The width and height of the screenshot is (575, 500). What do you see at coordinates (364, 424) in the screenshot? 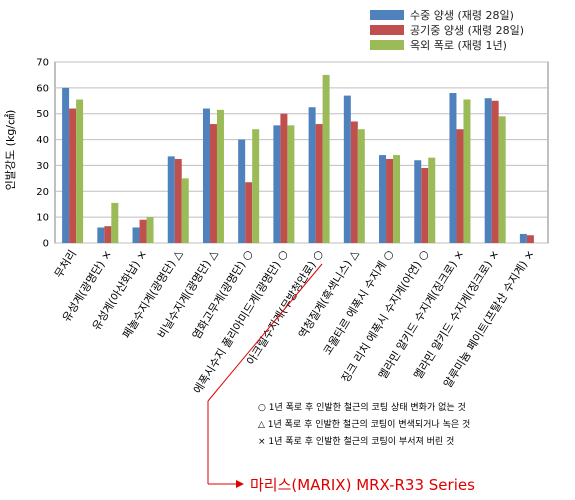
I see `note-triangle: △ 1년 폭로 후 인발한 철근의 코팅이 변색되거나 녹은 것` at bounding box center [364, 424].